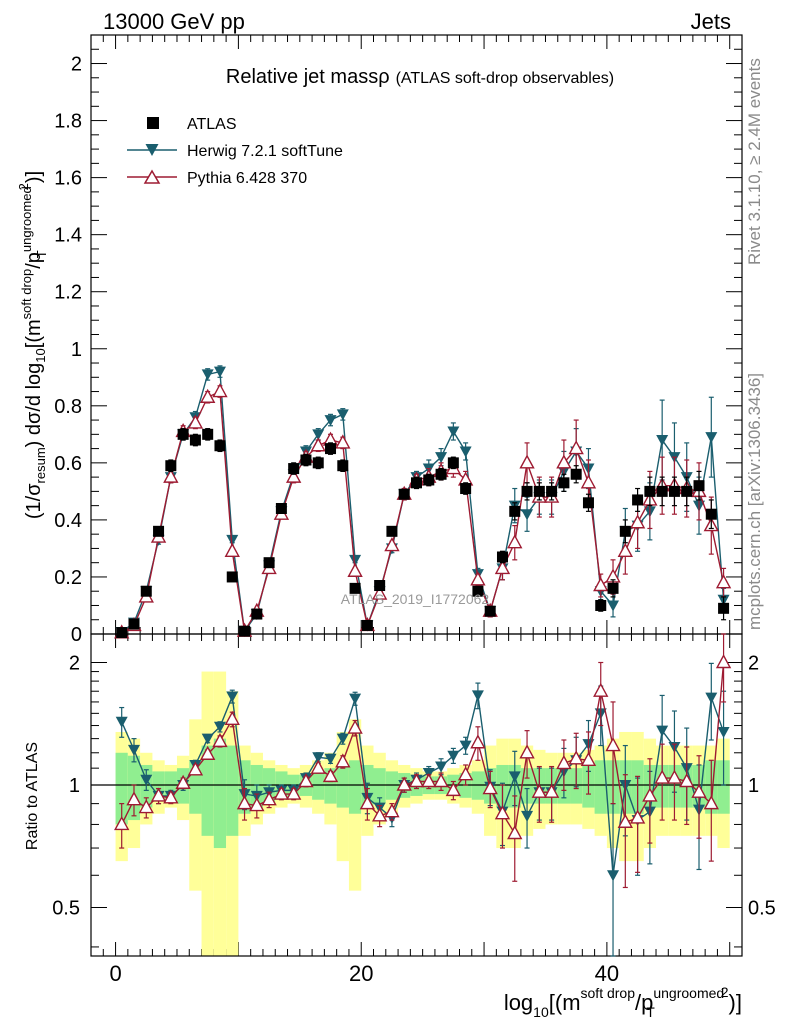  I want to click on ratio-y-tick-label-right: 0.5, so click(762, 908).